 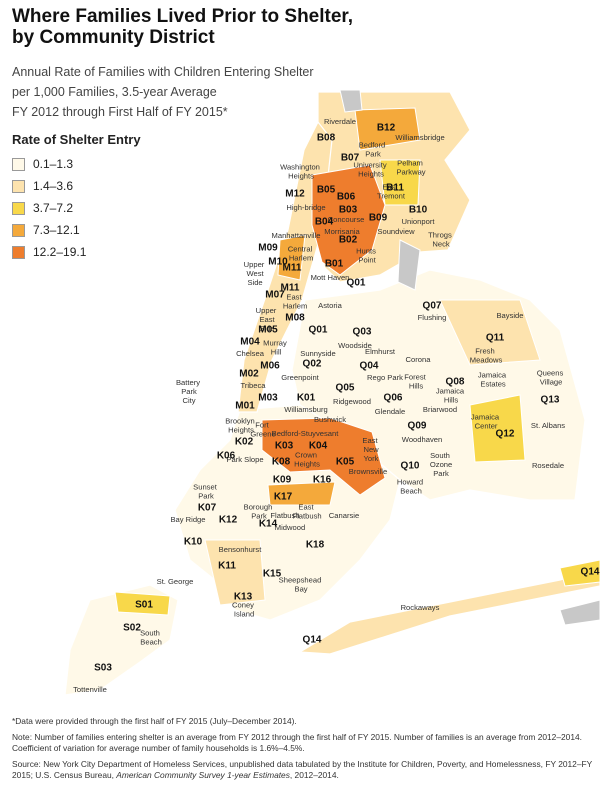 I want to click on place-label: East Flatbush, so click(x=305, y=512).